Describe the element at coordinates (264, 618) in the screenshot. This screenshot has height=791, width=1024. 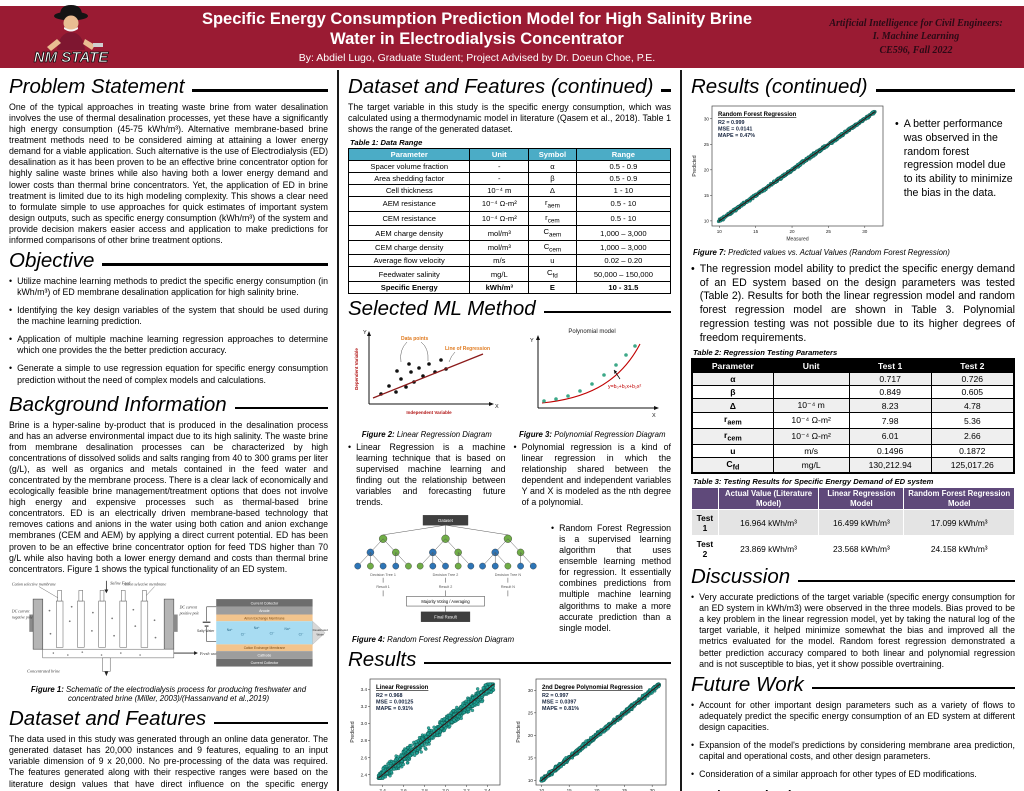
I see `svg-text: Anion Exchange Membrane` at that location.